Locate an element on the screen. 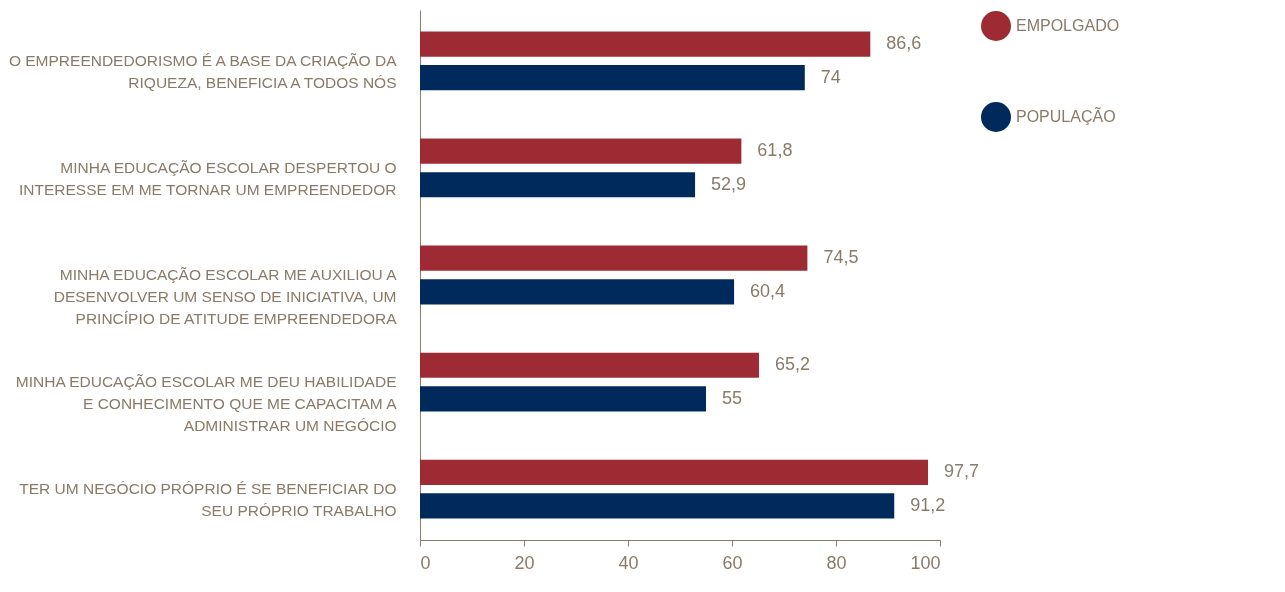 Image resolution: width=1285 pixels, height=592 pixels. legend-label: EMPOLGADO is located at coordinates (1068, 25).